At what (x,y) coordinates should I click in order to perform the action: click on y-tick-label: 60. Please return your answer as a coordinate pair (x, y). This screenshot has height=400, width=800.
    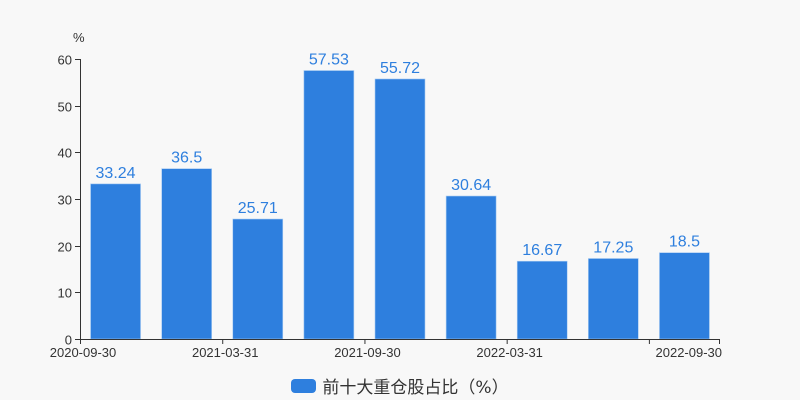
    Looking at the image, I should click on (65, 60).